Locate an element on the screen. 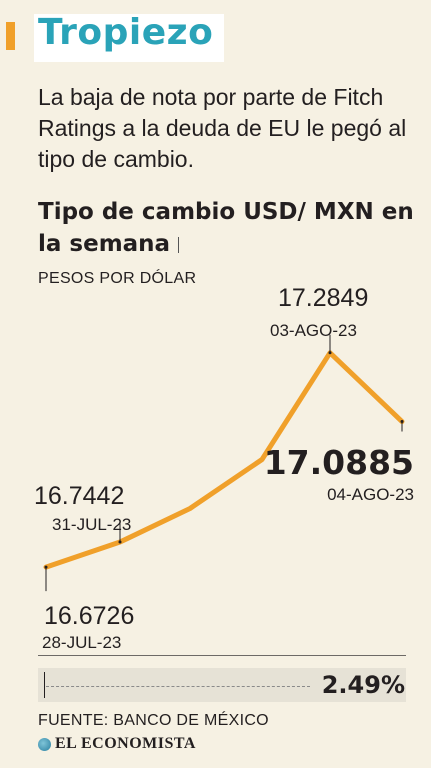 This screenshot has height=768, width=431. change-marker is located at coordinates (44, 685).